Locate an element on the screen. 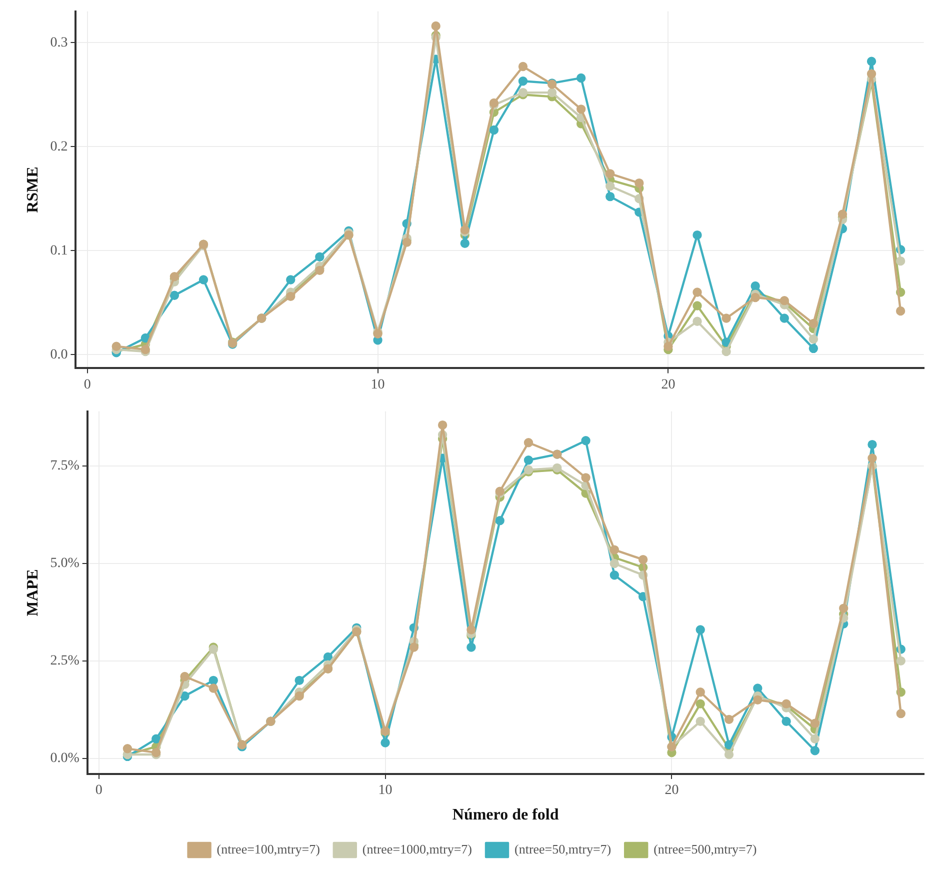  y-tick-label: 7.5% is located at coordinates (65, 466).